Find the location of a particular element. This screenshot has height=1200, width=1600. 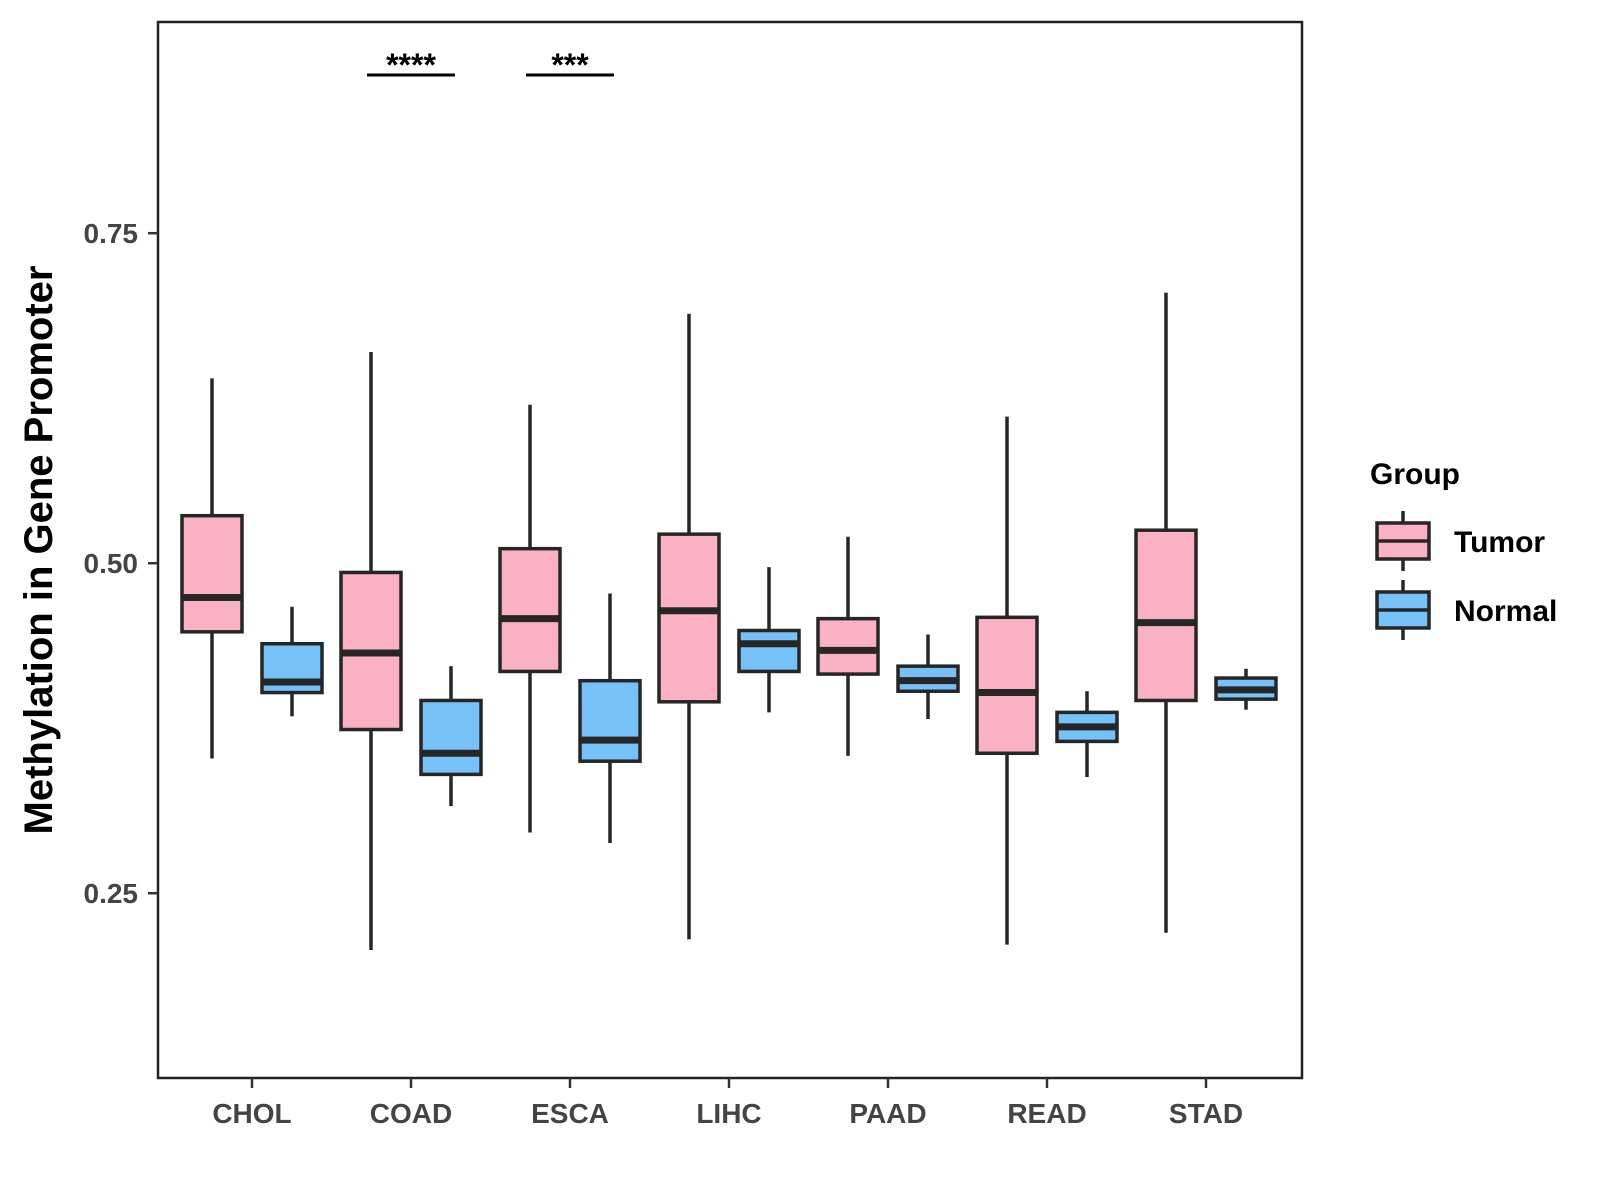

x-tick-label-paad: PAAD is located at coordinates (887, 1113).